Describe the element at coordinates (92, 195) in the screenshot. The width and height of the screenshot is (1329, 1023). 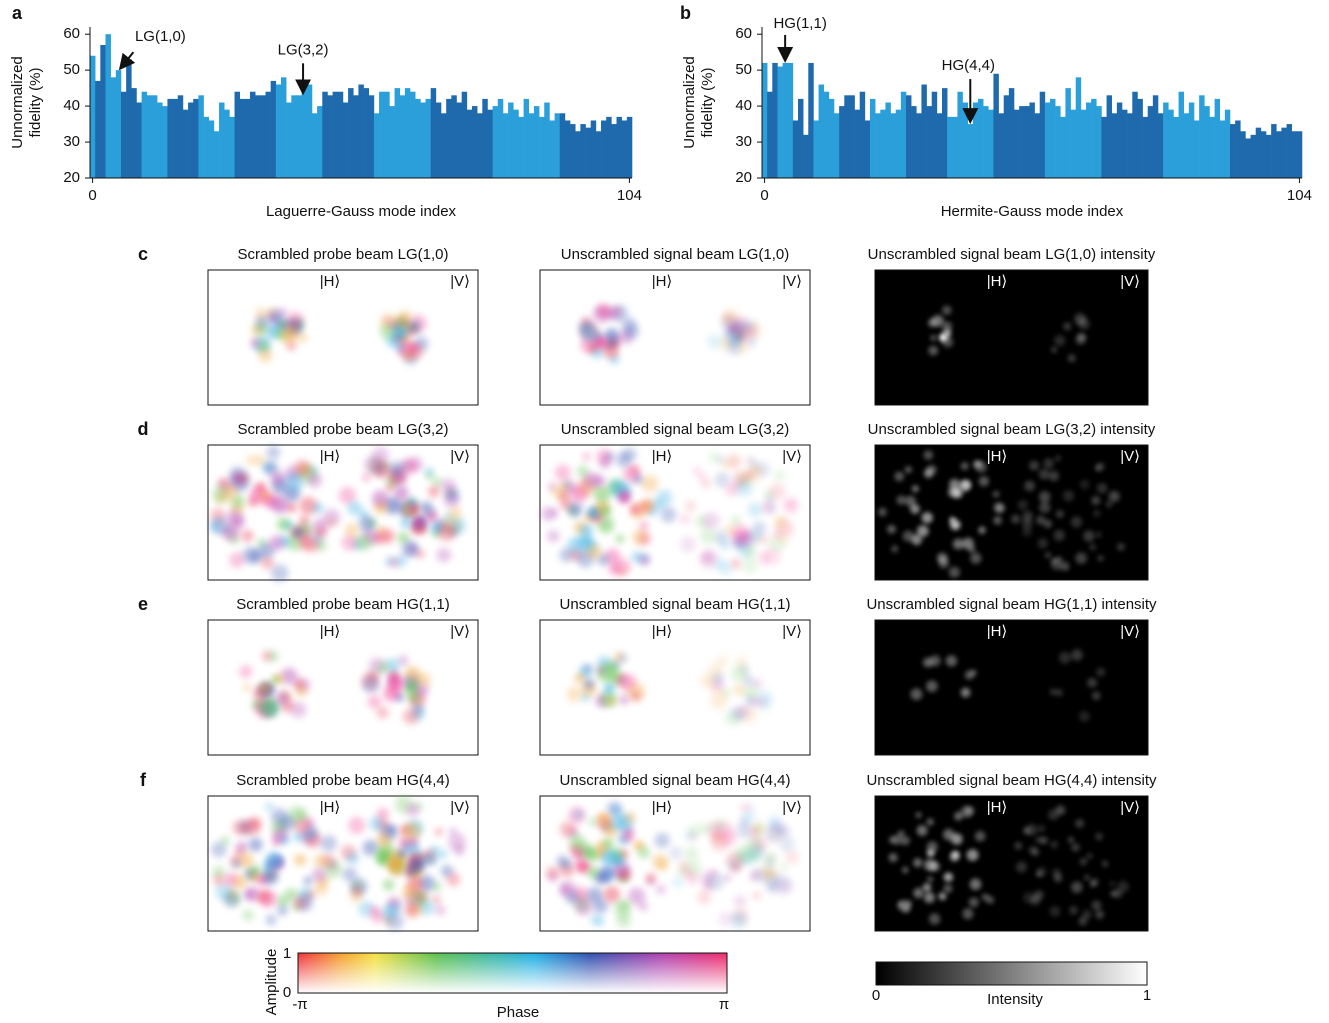
I see `x-tick-label: 0` at that location.